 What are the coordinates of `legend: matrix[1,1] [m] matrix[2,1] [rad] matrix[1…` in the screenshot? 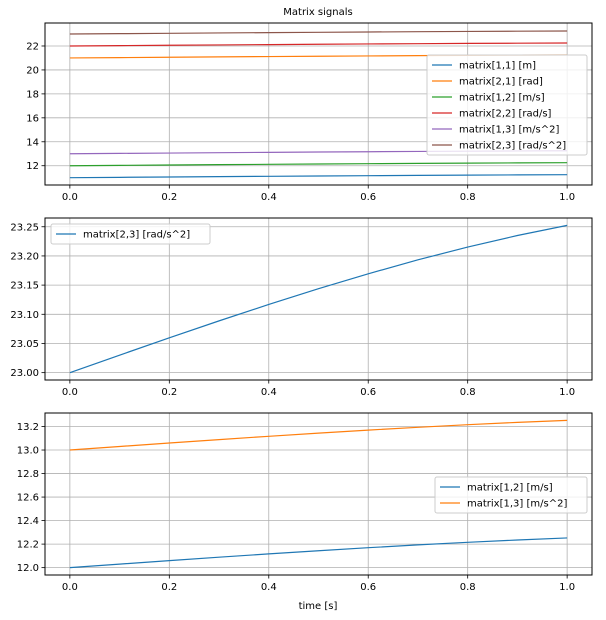 It's located at (507, 105).